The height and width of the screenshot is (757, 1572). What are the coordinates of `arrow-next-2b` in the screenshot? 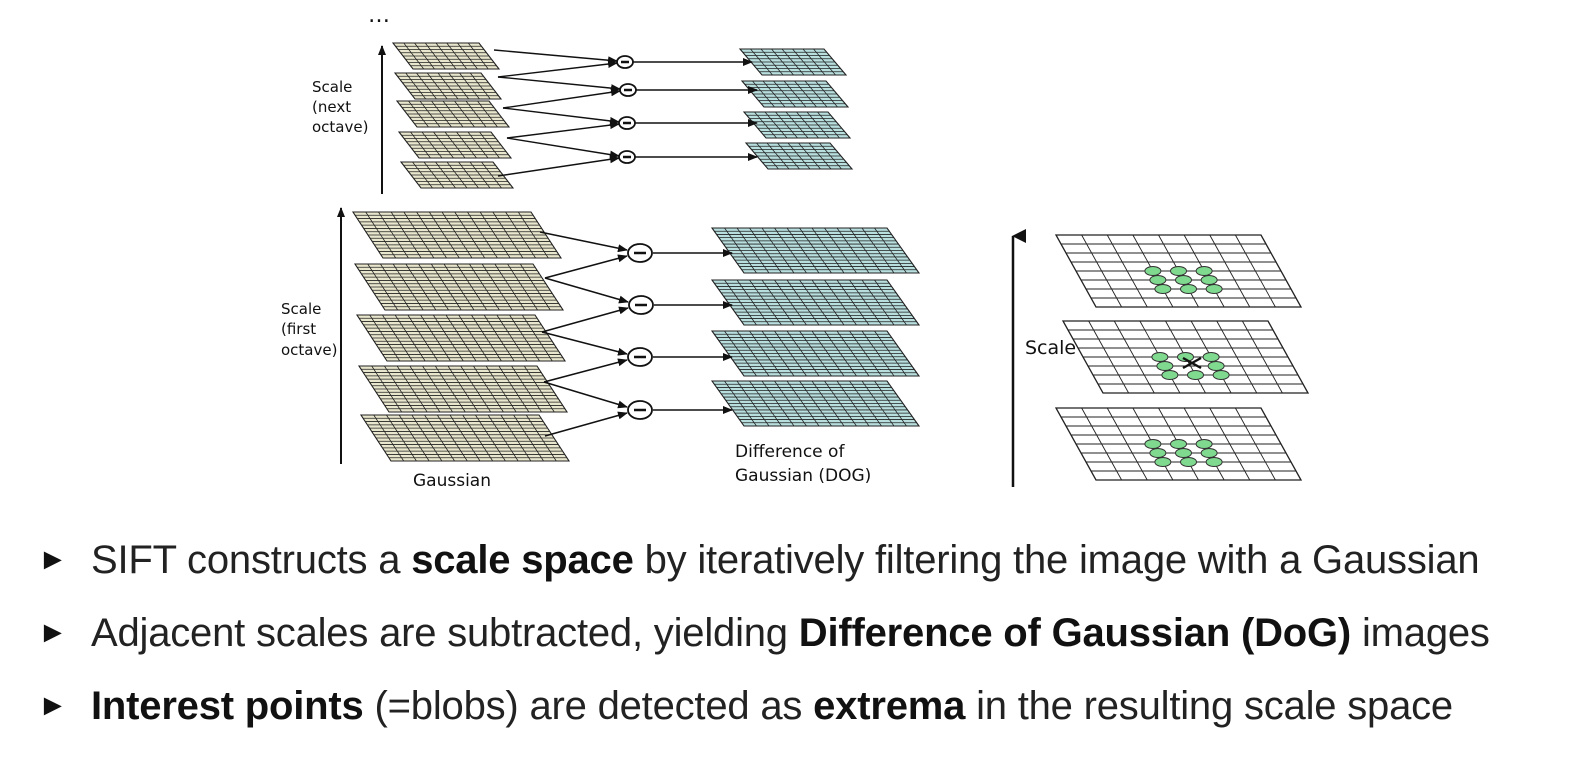 It's located at (561, 98).